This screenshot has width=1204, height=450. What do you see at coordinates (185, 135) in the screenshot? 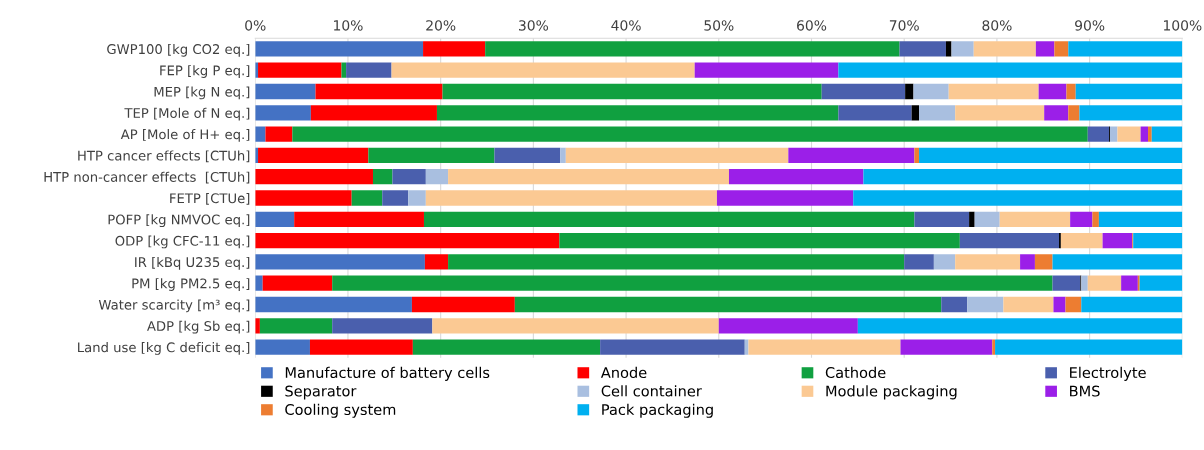
I see `y-tick-label: AP [Mole of H+ eq.]` at bounding box center [185, 135].